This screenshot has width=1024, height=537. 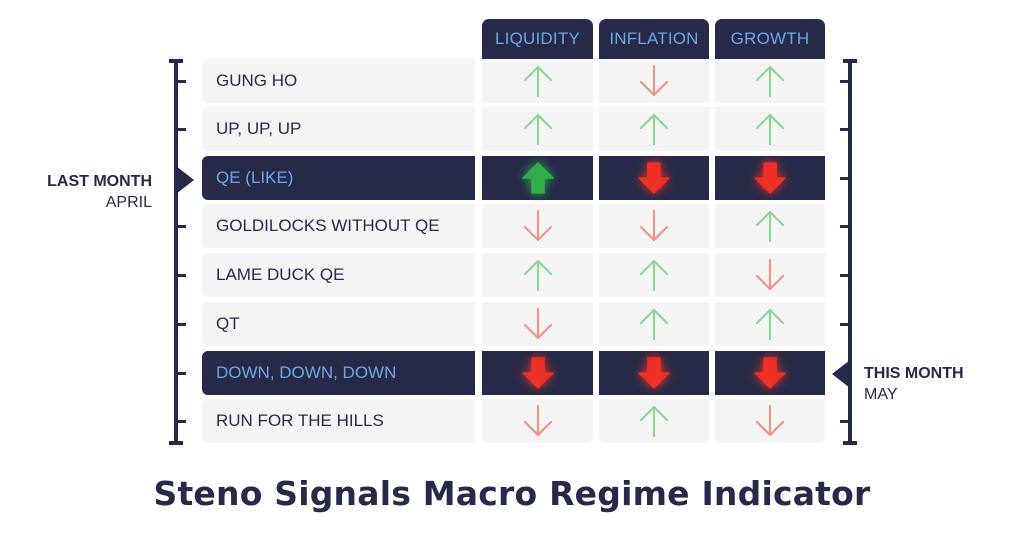 What do you see at coordinates (91, 192) in the screenshot?
I see `last-month-label: LAST MONTH APRIL` at bounding box center [91, 192].